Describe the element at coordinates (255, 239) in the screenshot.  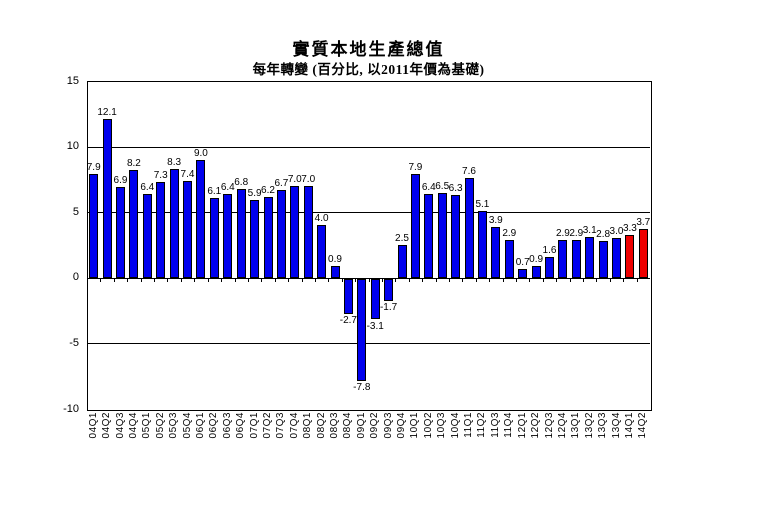
I see `bar-07Q1` at that location.